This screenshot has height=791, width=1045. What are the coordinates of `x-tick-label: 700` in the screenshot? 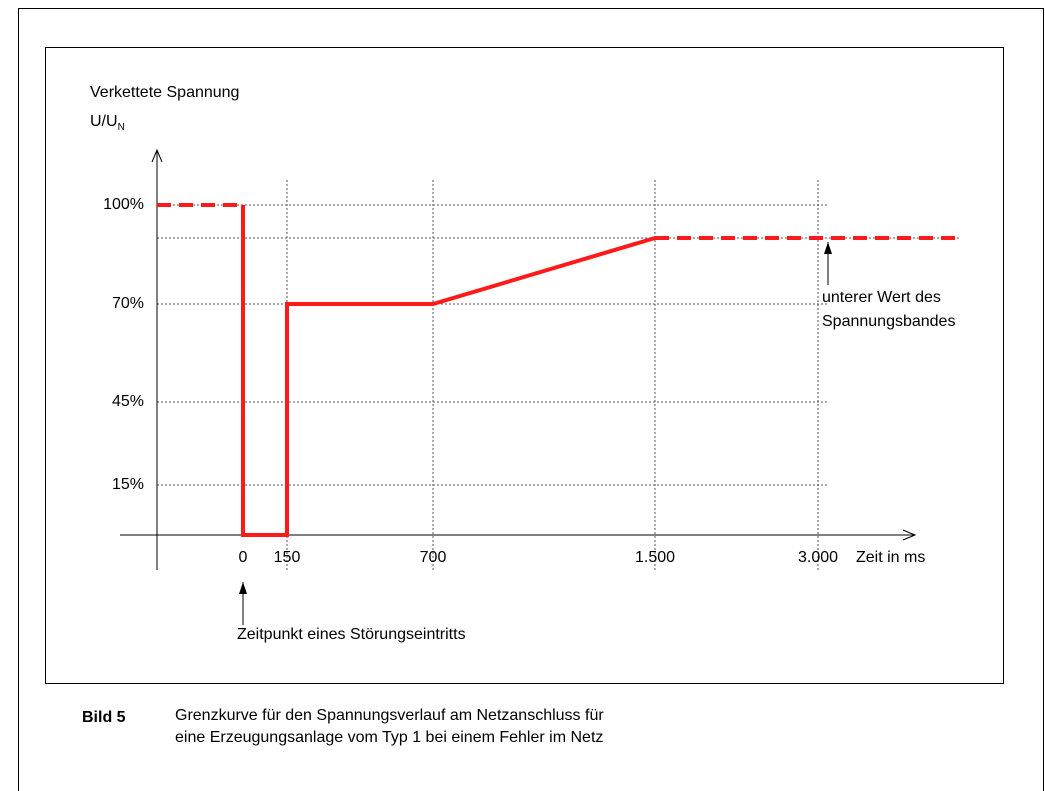 It's located at (433, 557).